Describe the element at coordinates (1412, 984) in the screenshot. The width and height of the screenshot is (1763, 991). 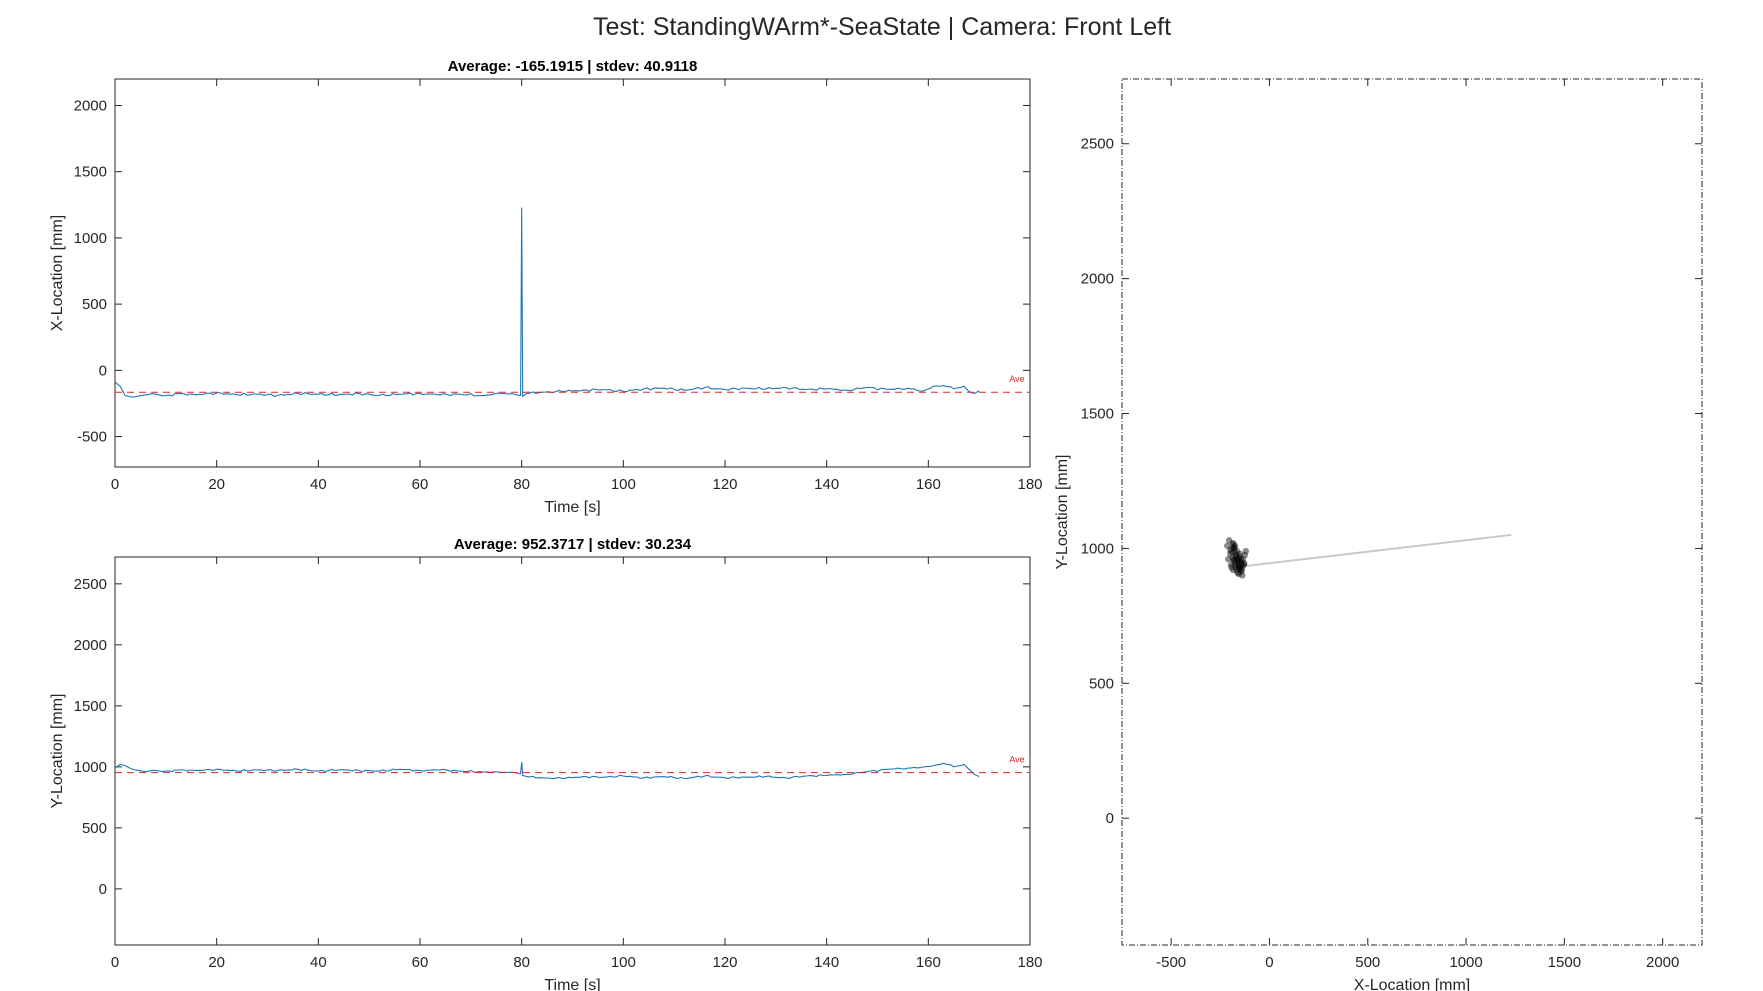
I see `x-axis-label: X-Location [mm]` at that location.